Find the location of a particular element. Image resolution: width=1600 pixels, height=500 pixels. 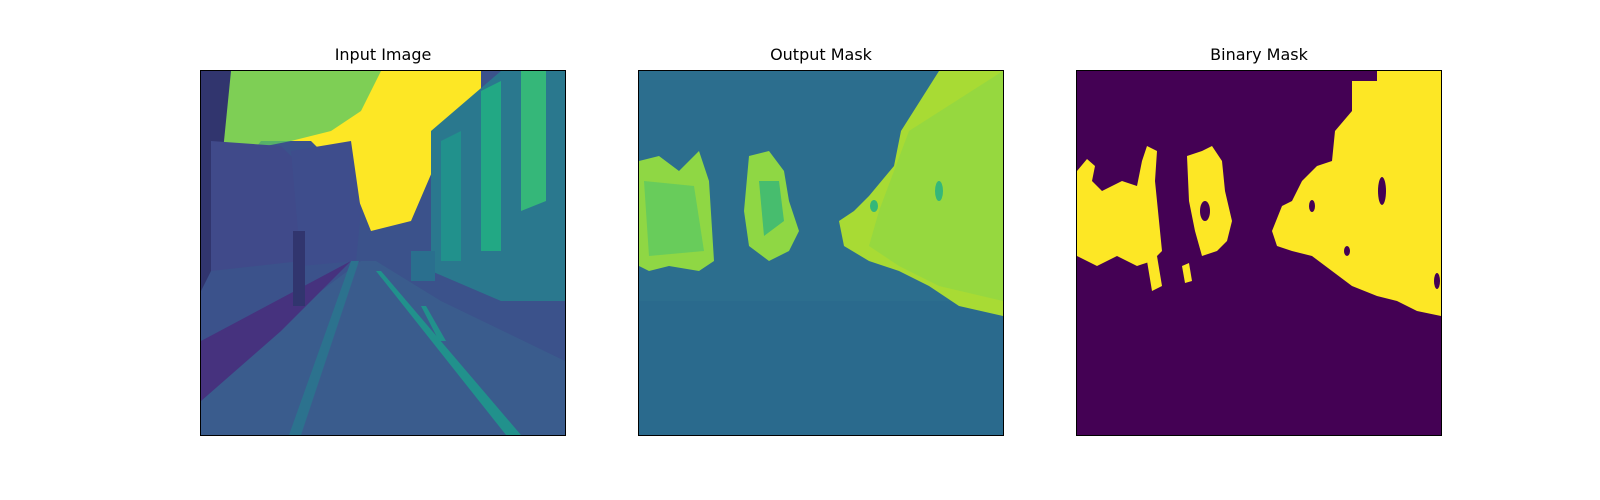

panel-title-output: Output Mask is located at coordinates (821, 54).